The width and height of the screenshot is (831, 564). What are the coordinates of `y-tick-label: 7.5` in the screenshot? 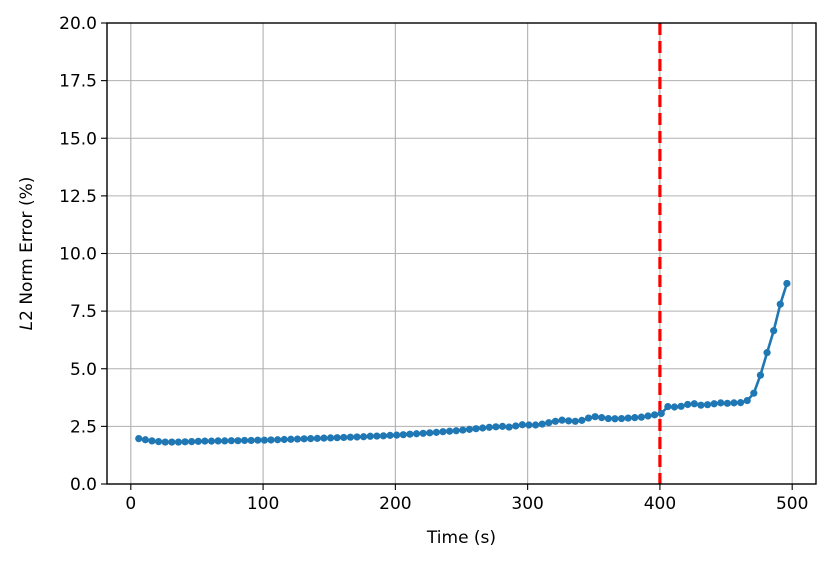 It's located at (83, 312).